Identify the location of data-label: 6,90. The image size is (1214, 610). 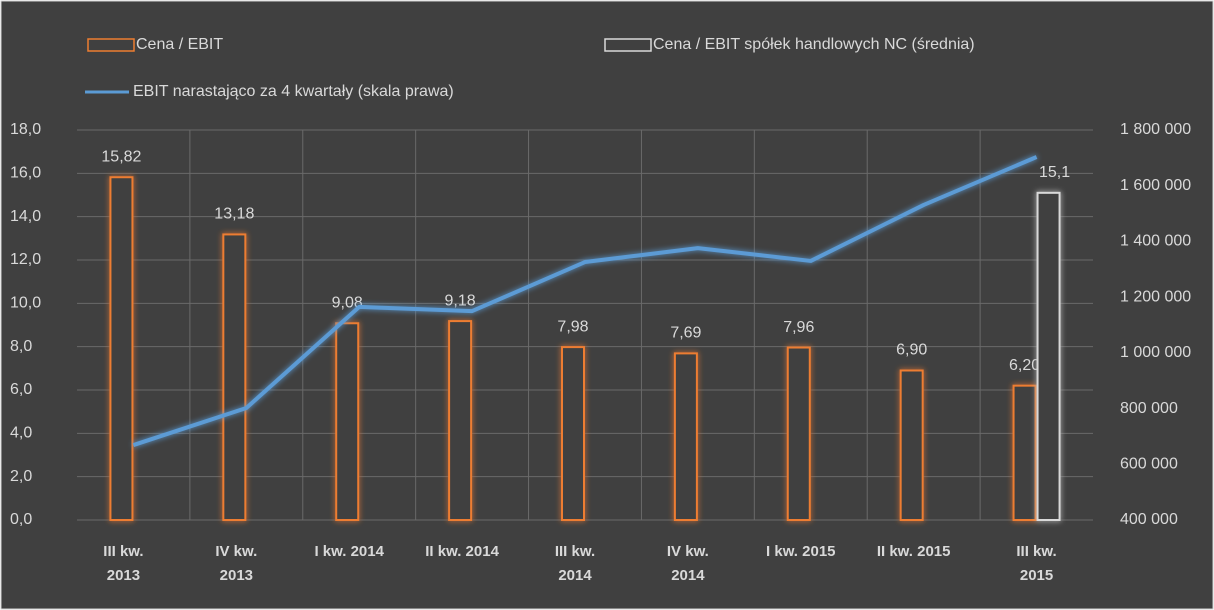
(911, 350).